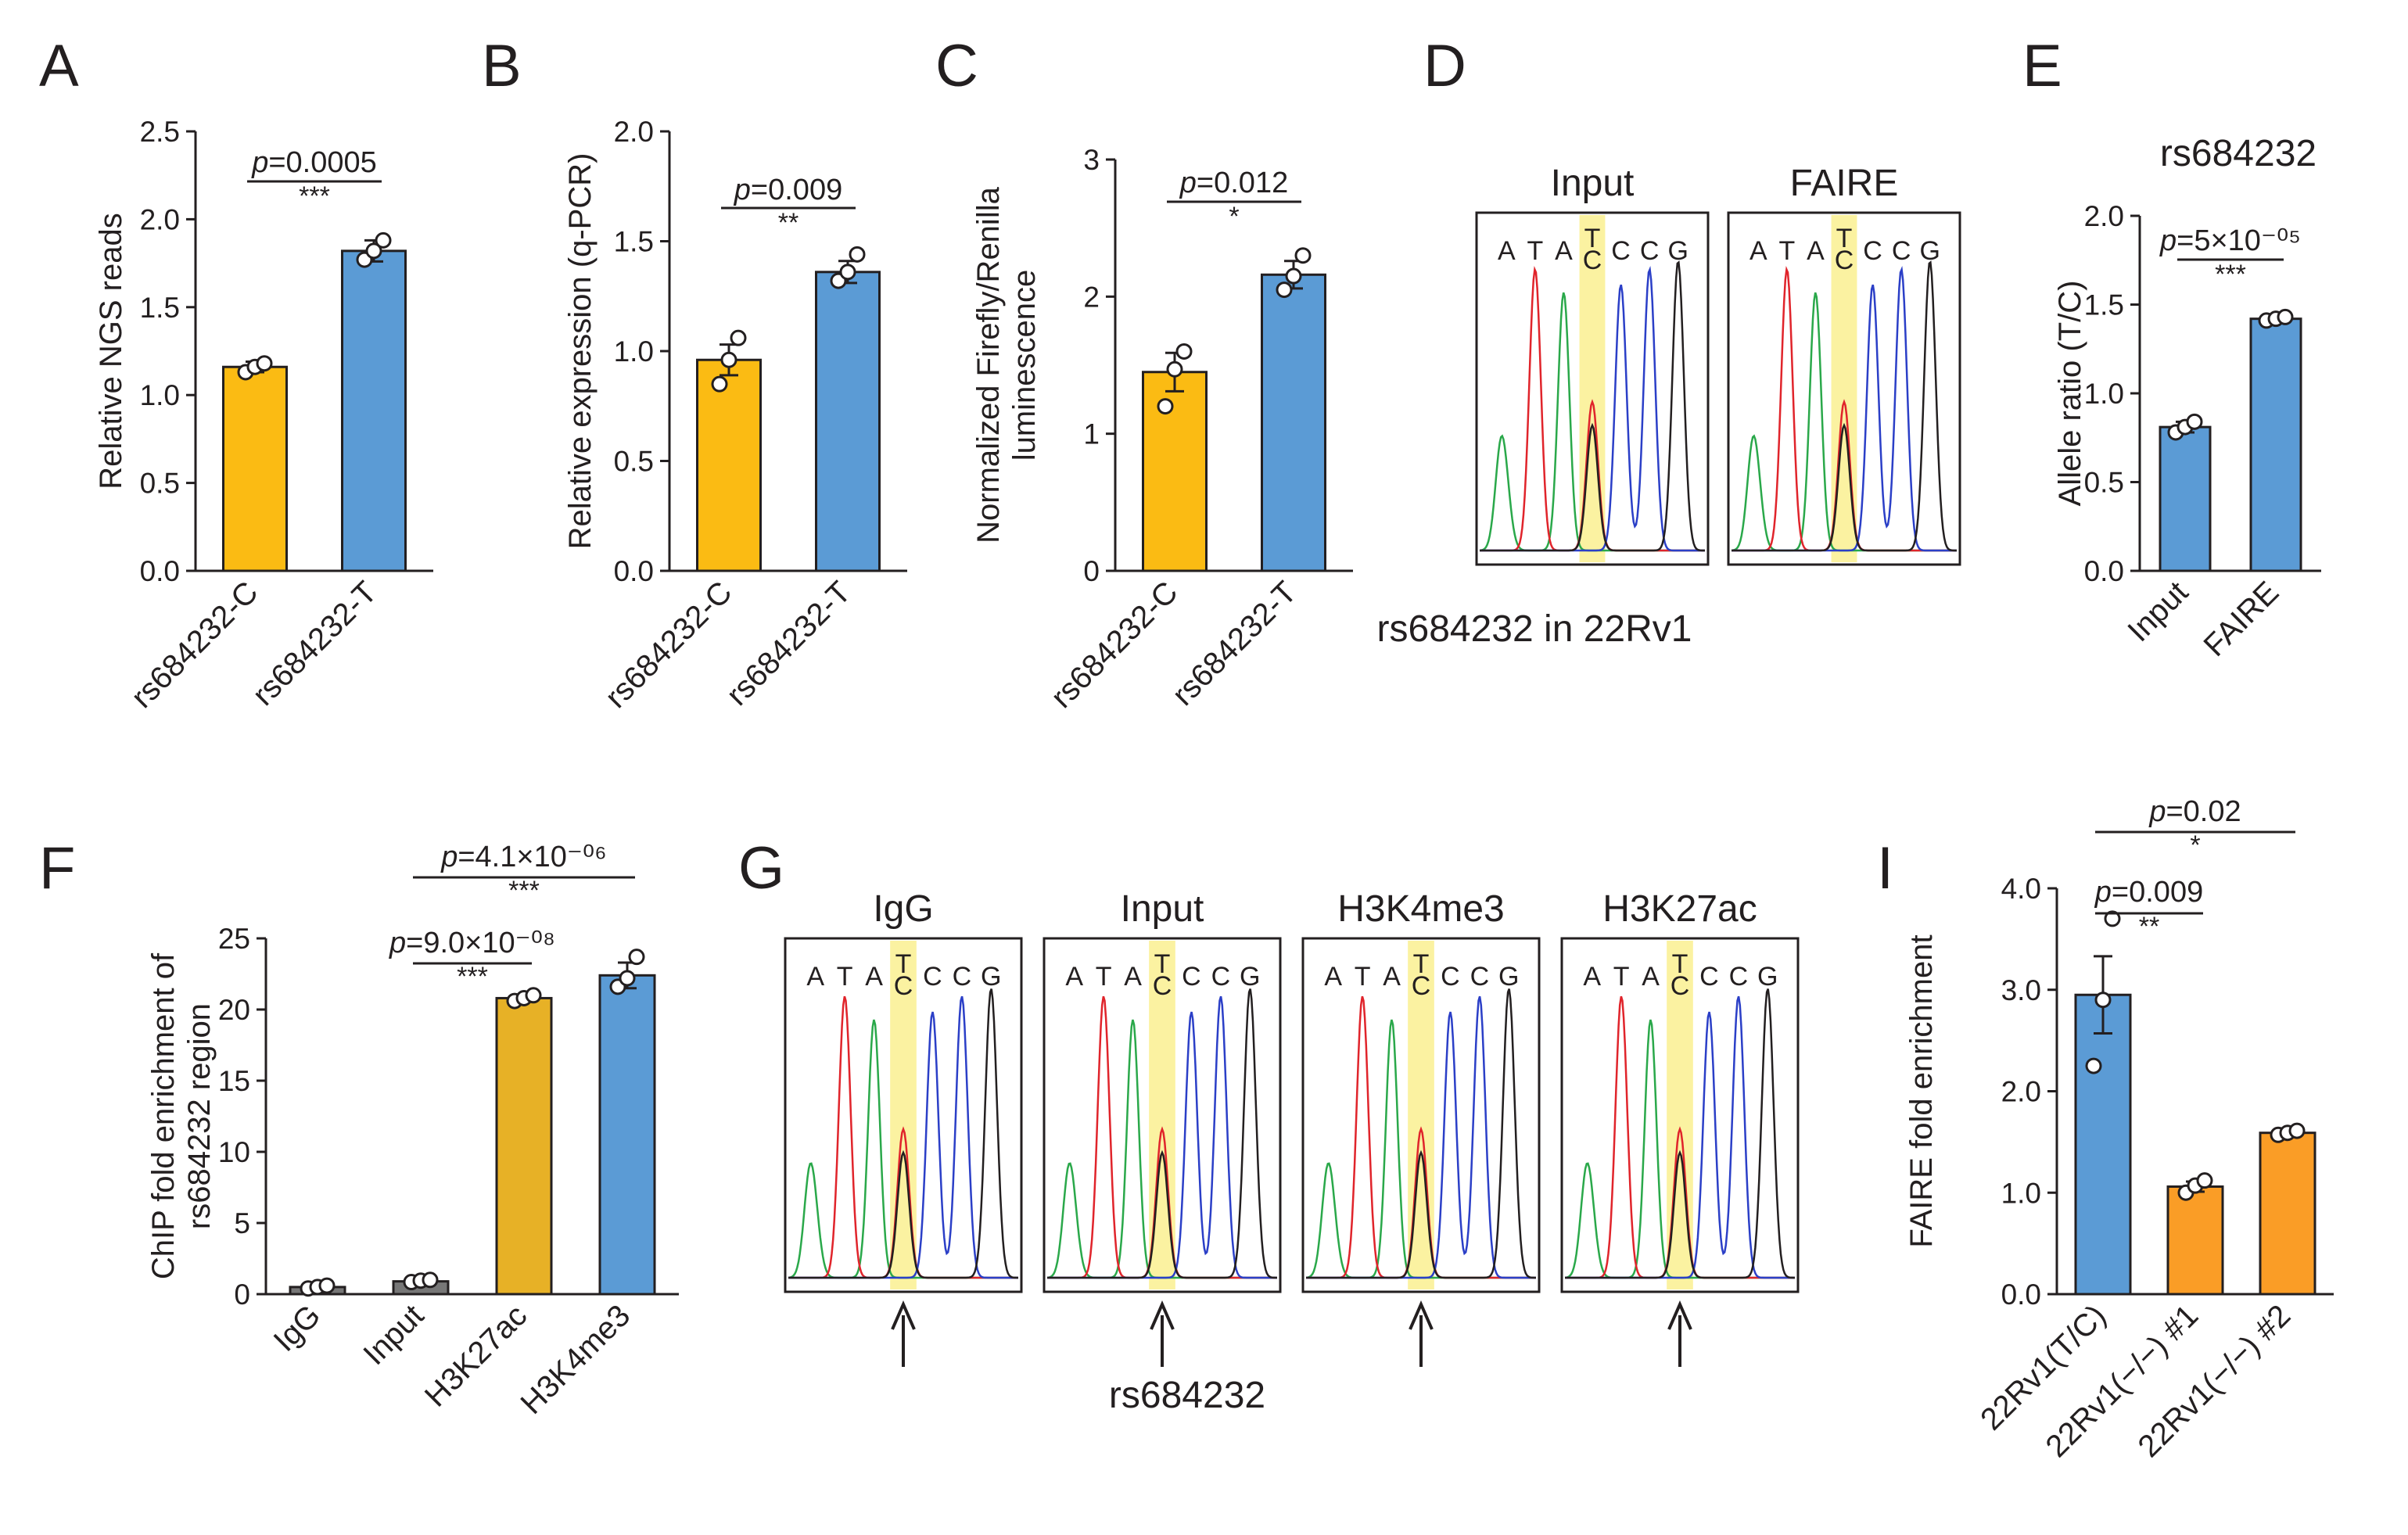  Describe the element at coordinates (788, 190) in the screenshot. I see `p-value-b: p=0.009` at that location.